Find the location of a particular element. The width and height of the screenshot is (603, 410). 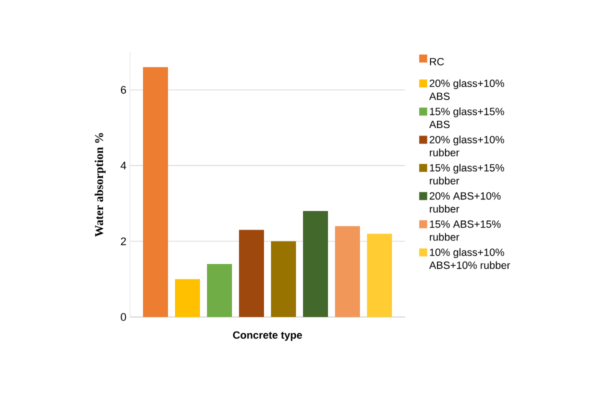

y-tick-label: 6 is located at coordinates (123, 90).